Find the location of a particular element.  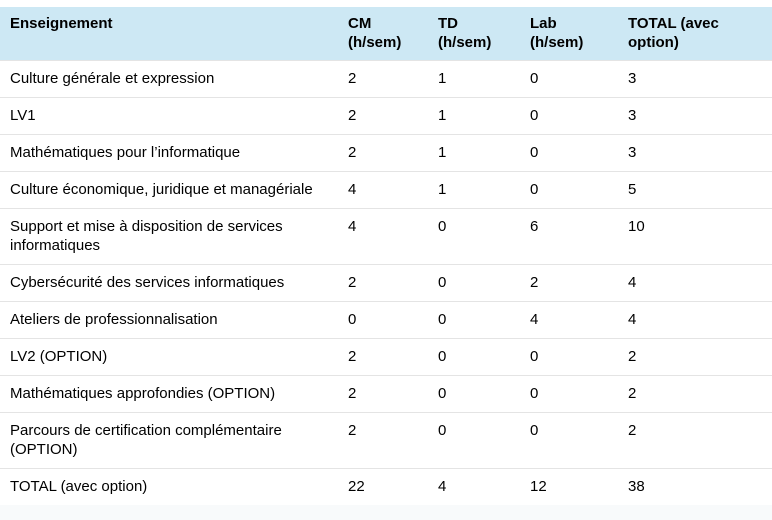

total-cell: 5 is located at coordinates (695, 190).